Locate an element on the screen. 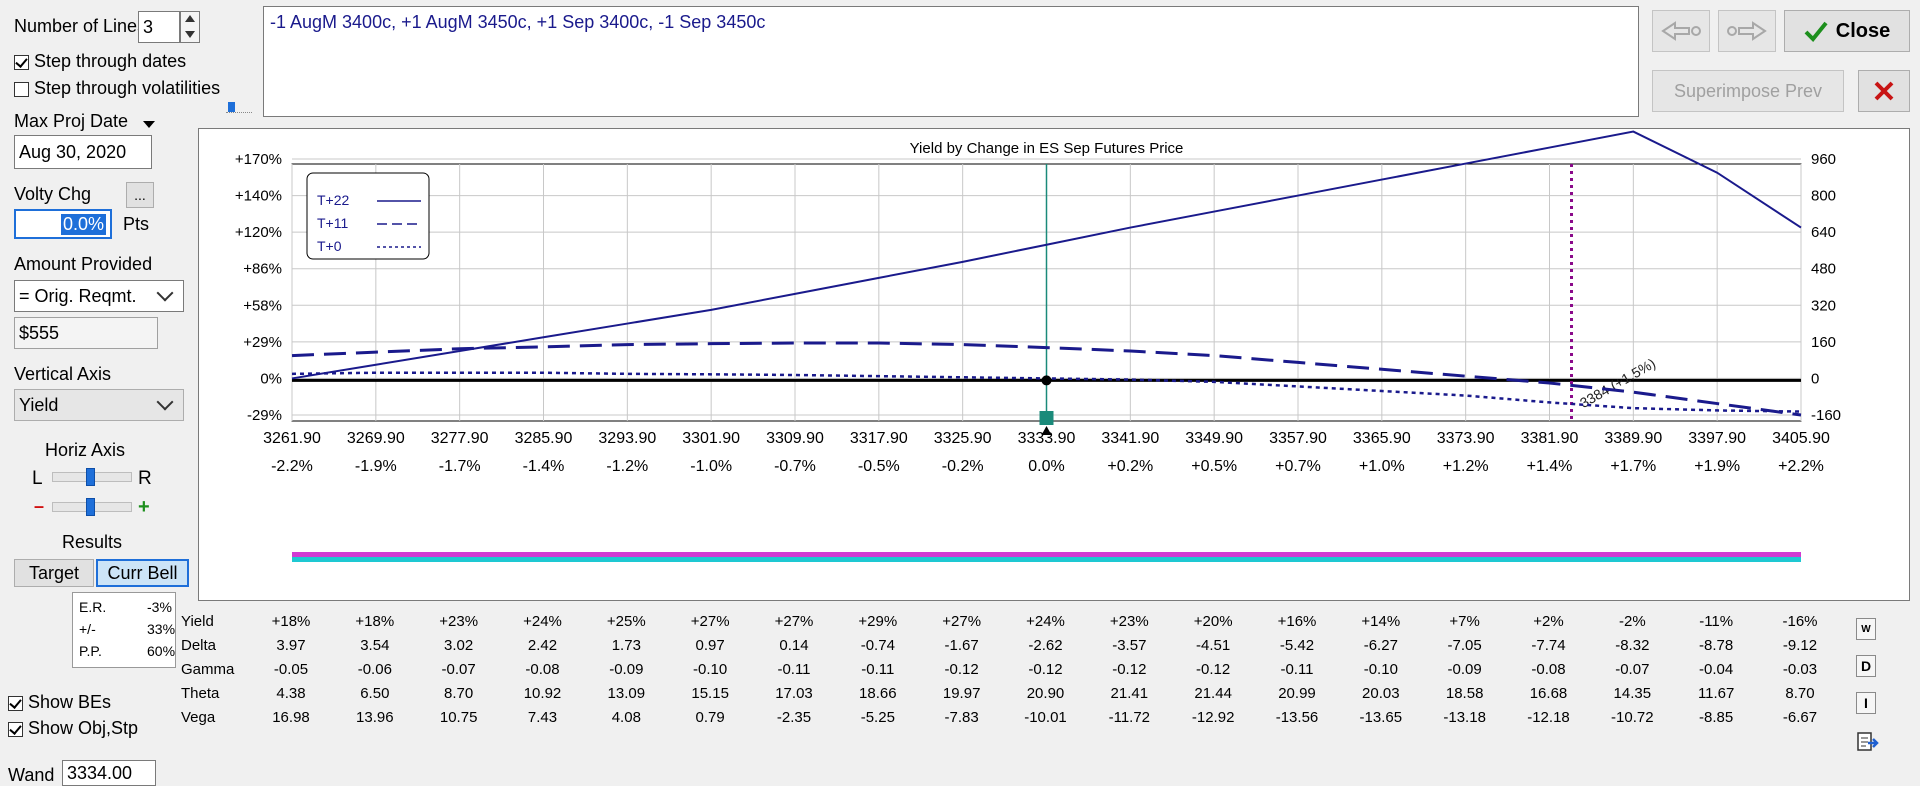 The width and height of the screenshot is (1920, 786). table-cell: -0.11 is located at coordinates (1297, 669).